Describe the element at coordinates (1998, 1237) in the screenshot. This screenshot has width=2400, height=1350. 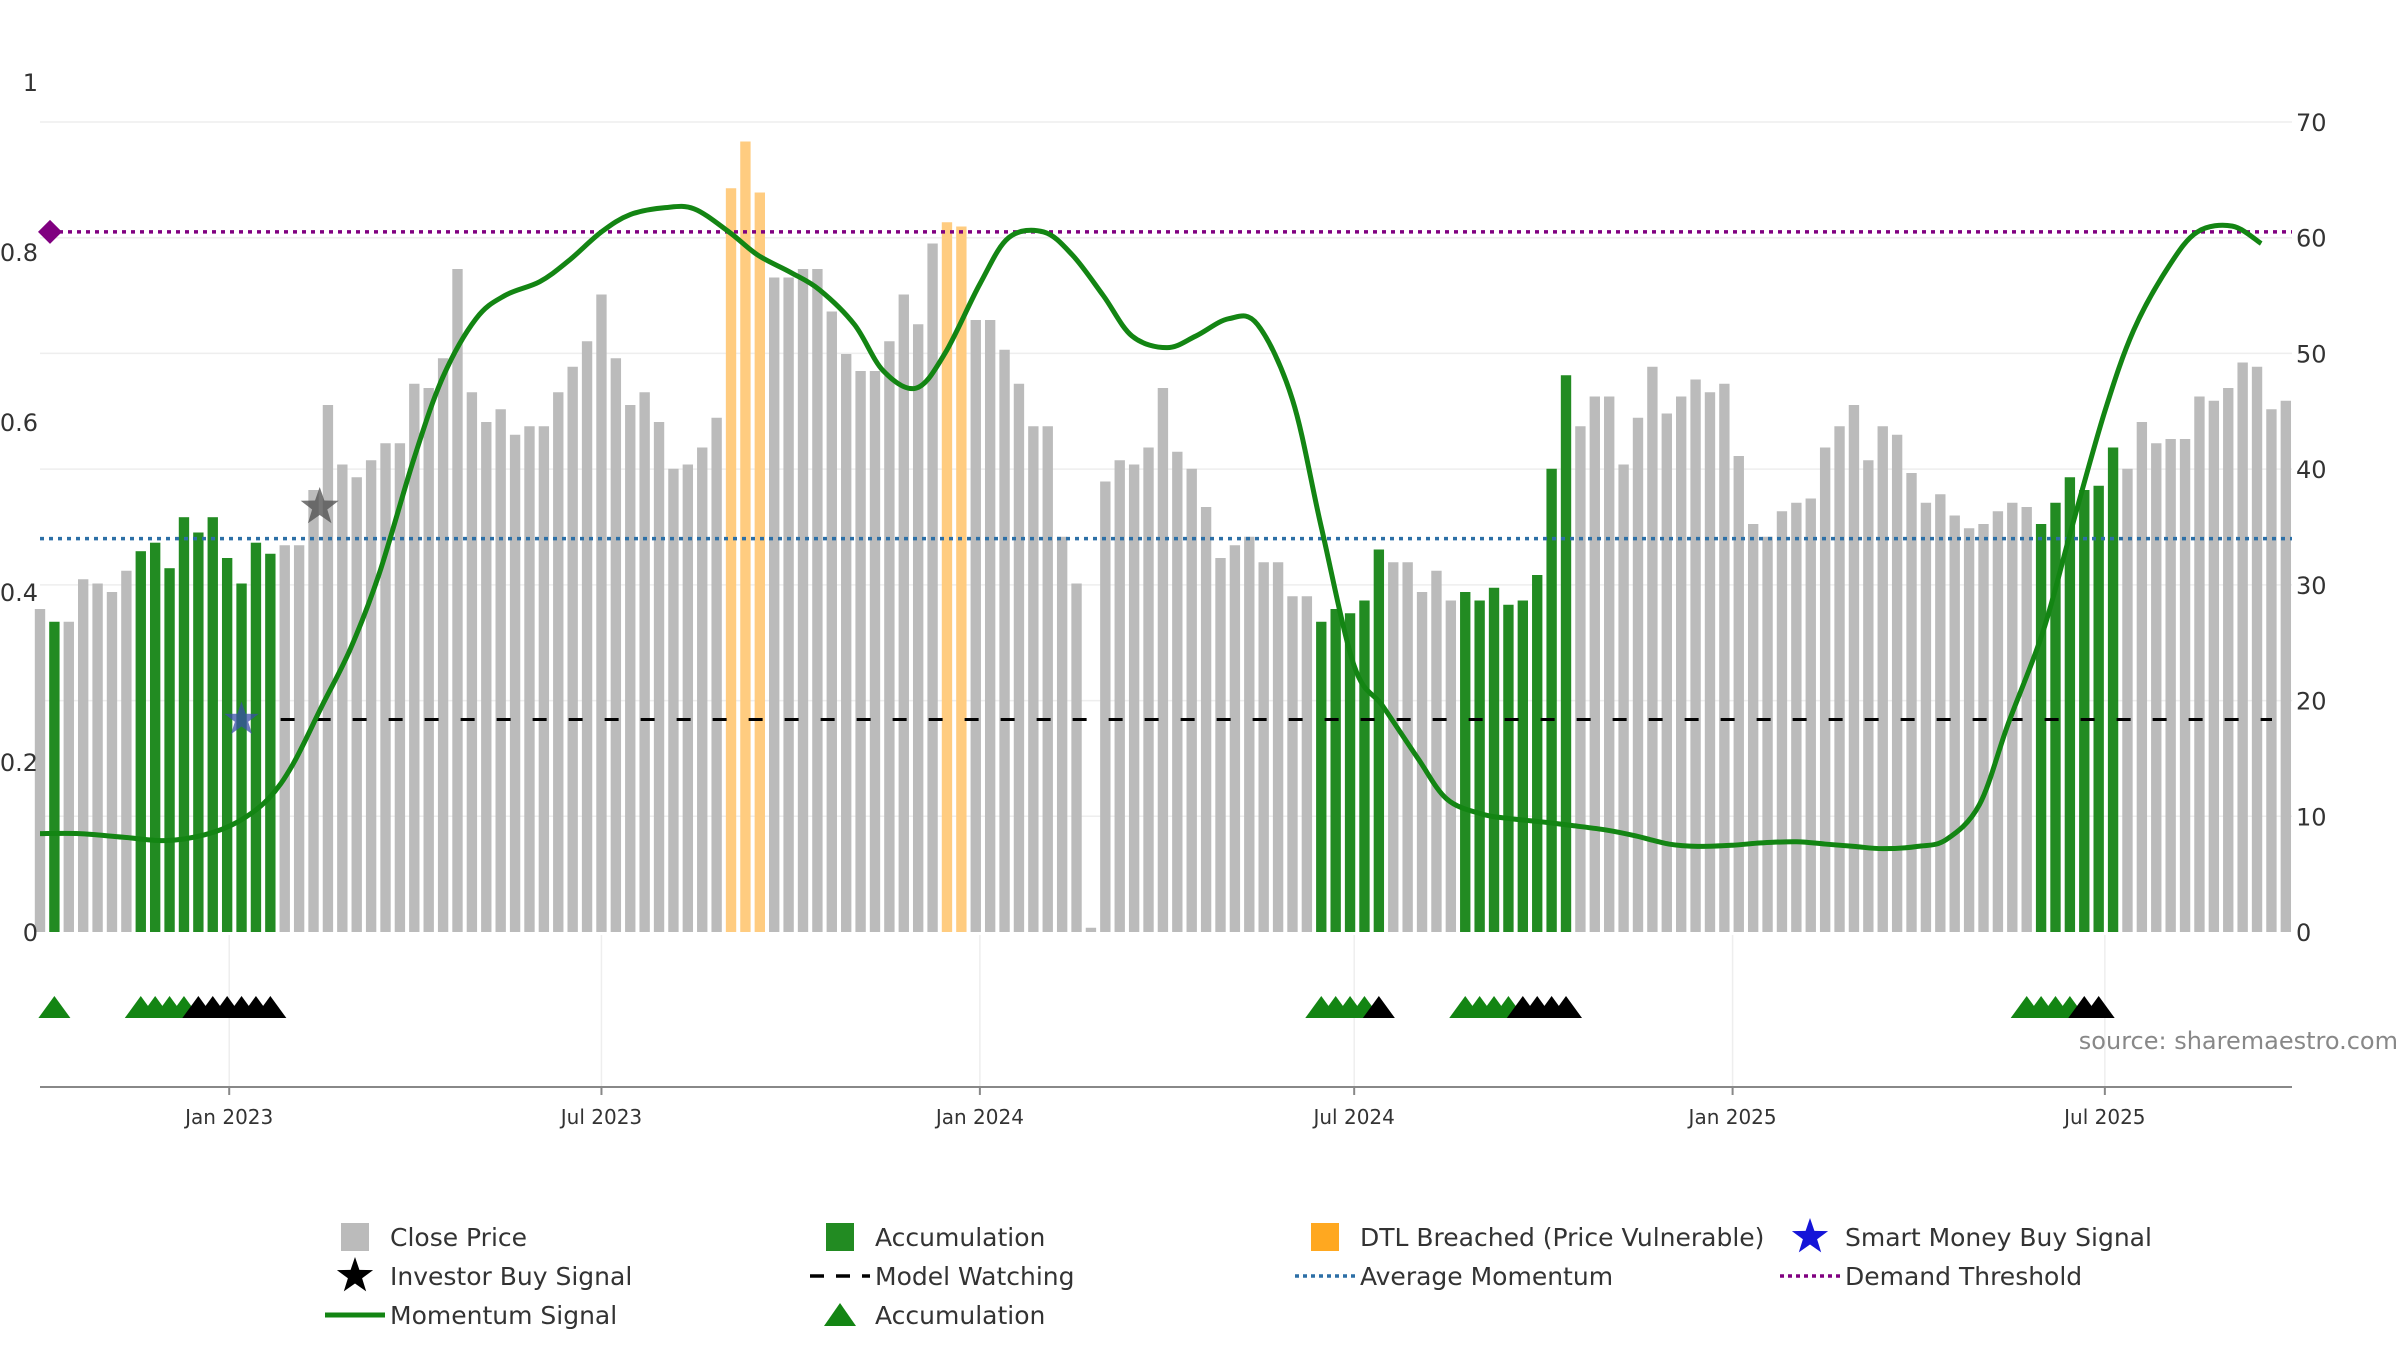
I see `legend-label: Smart Money Buy Signal` at that location.